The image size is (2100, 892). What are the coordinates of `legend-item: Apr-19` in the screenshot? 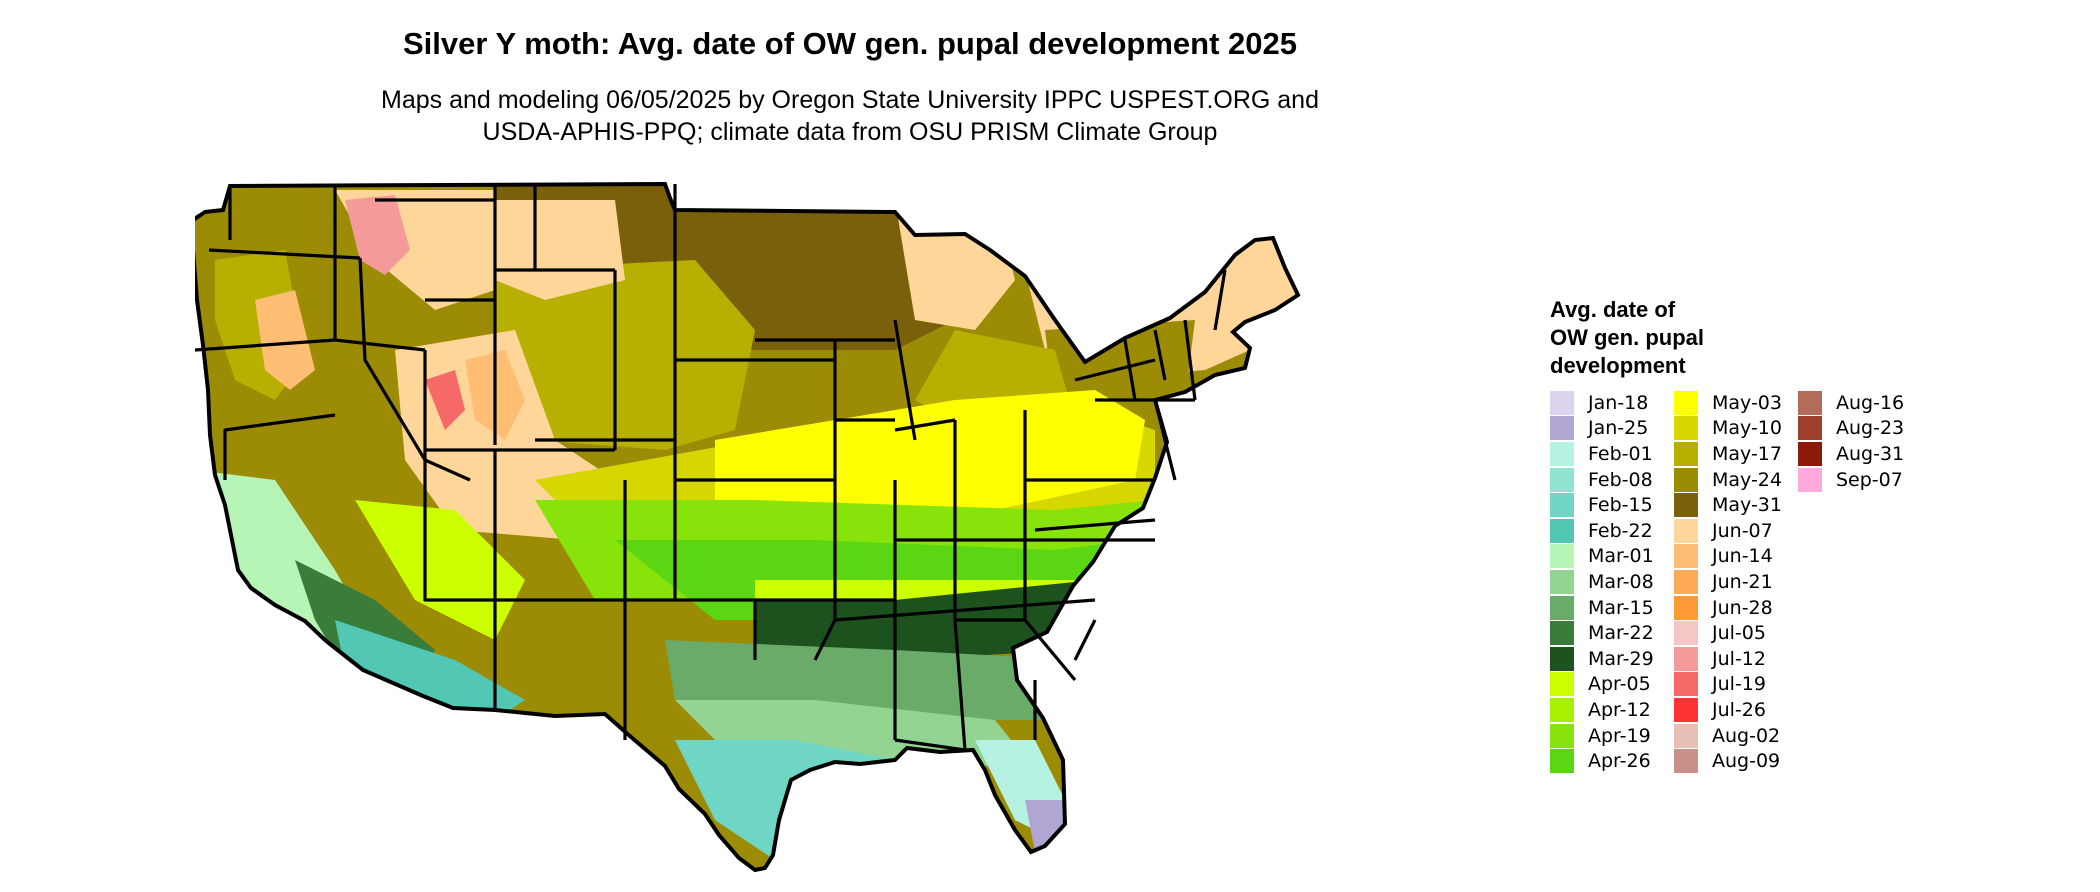 It's located at (1612, 736).